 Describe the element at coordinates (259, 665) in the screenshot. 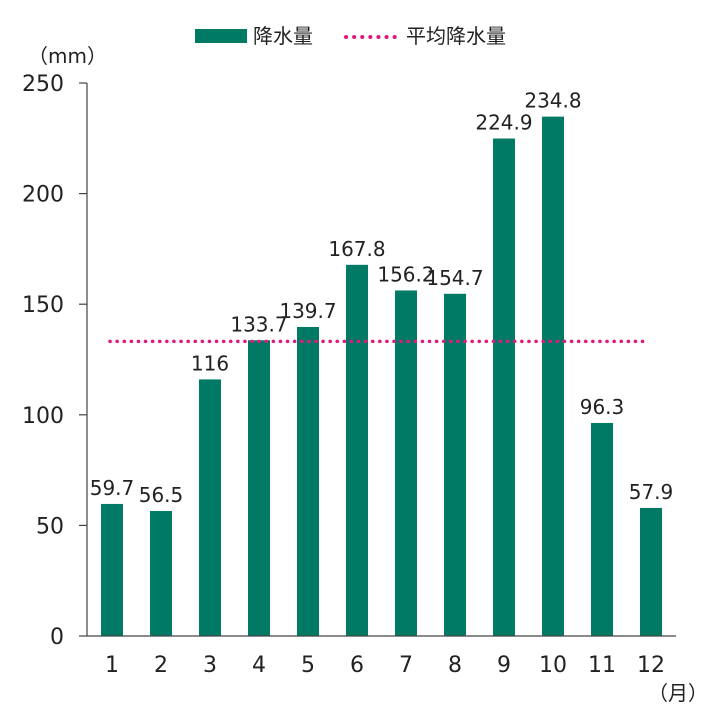

I see `x-tick-label: 4` at that location.